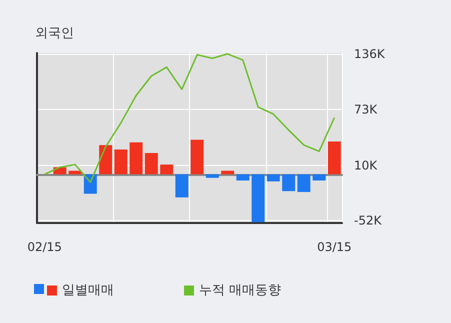 The width and height of the screenshot is (451, 323). Describe the element at coordinates (366, 109) in the screenshot. I see `y-tick-label: 73K` at that location.